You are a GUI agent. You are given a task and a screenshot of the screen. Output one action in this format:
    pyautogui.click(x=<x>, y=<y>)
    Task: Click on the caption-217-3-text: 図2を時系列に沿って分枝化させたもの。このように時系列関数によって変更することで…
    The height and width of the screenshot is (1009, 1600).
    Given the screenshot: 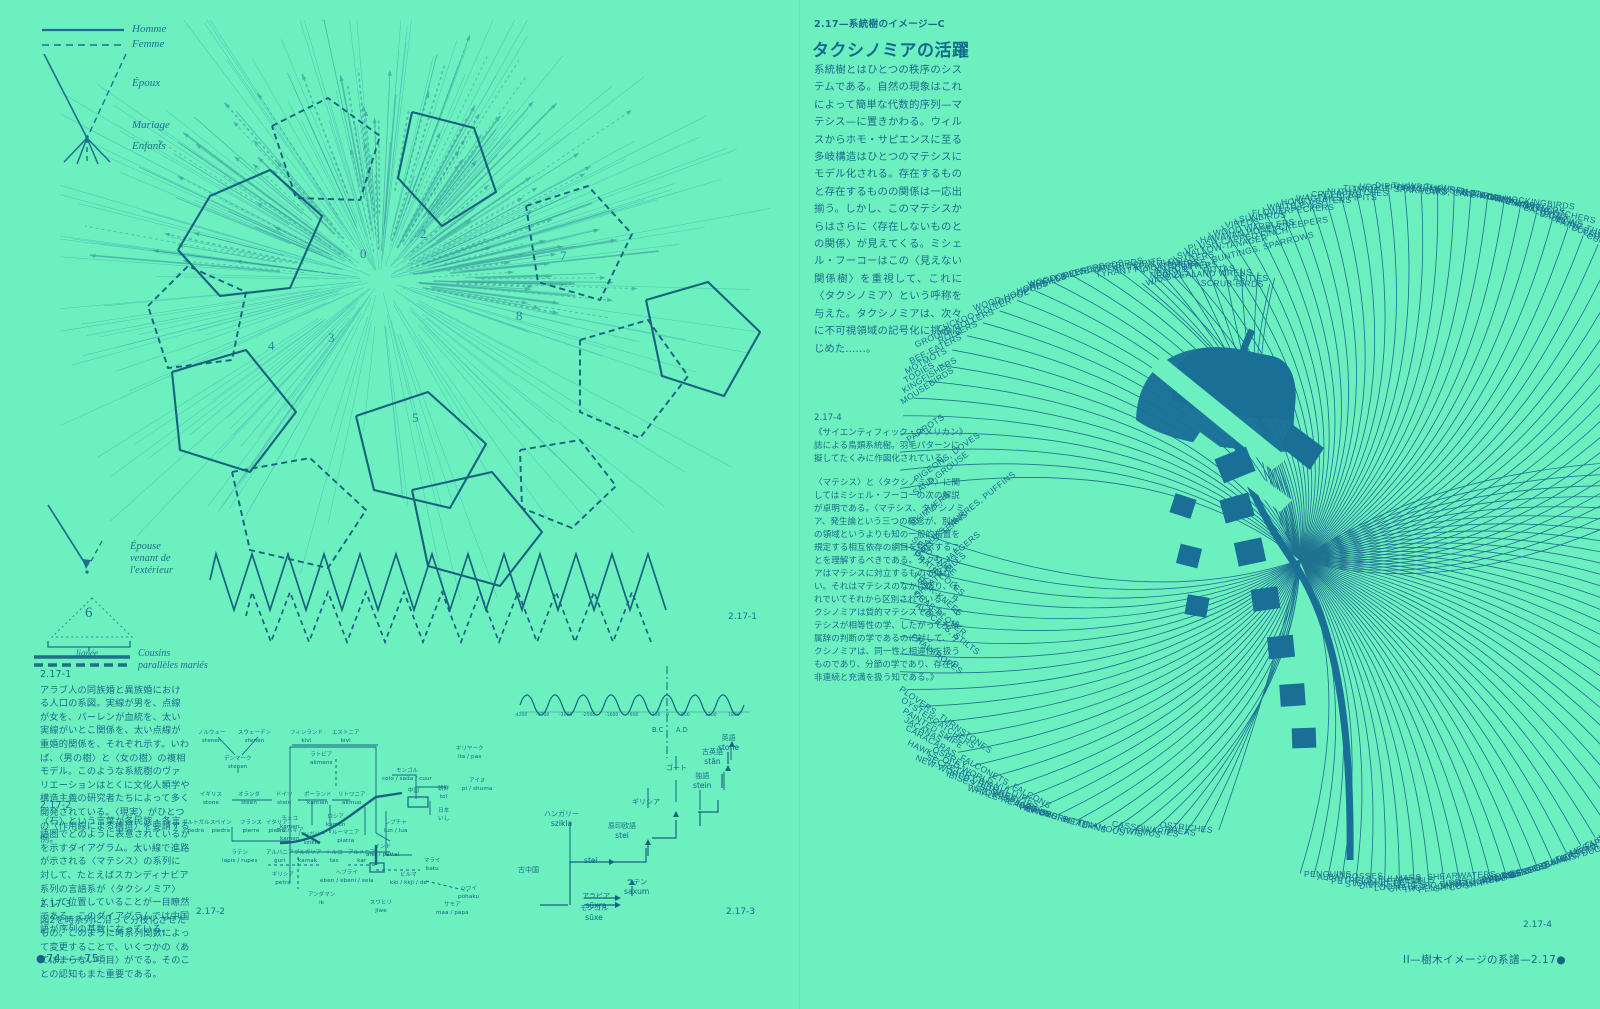 What is the action you would take?
    pyautogui.click(x=115, y=947)
    